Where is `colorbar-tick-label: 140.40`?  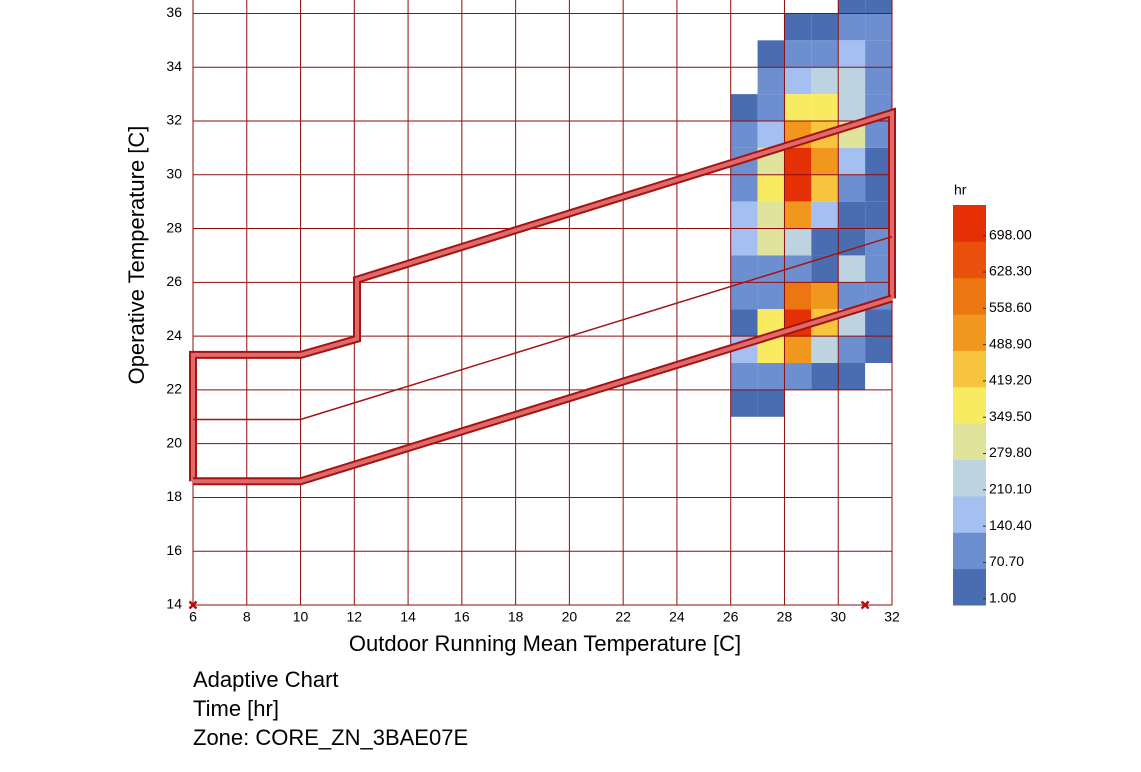
colorbar-tick-label: 140.40 is located at coordinates (1010, 525).